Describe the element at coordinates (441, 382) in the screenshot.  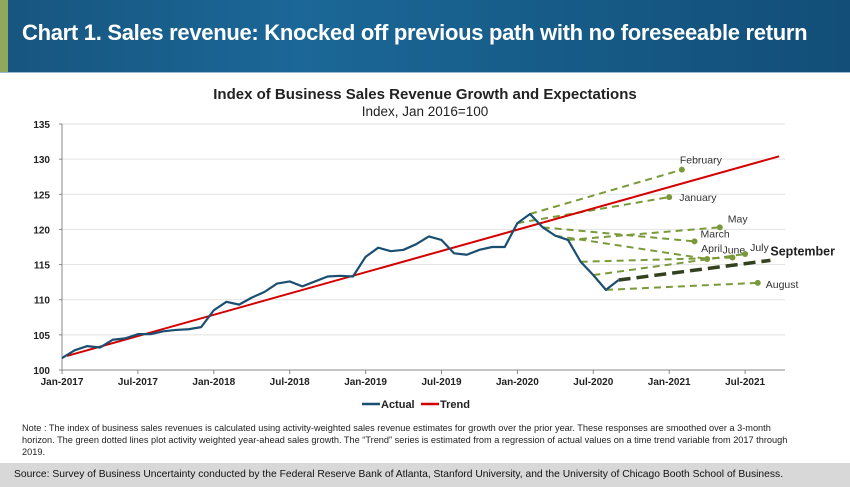
I see `x-tick-label: Jul-2019` at that location.